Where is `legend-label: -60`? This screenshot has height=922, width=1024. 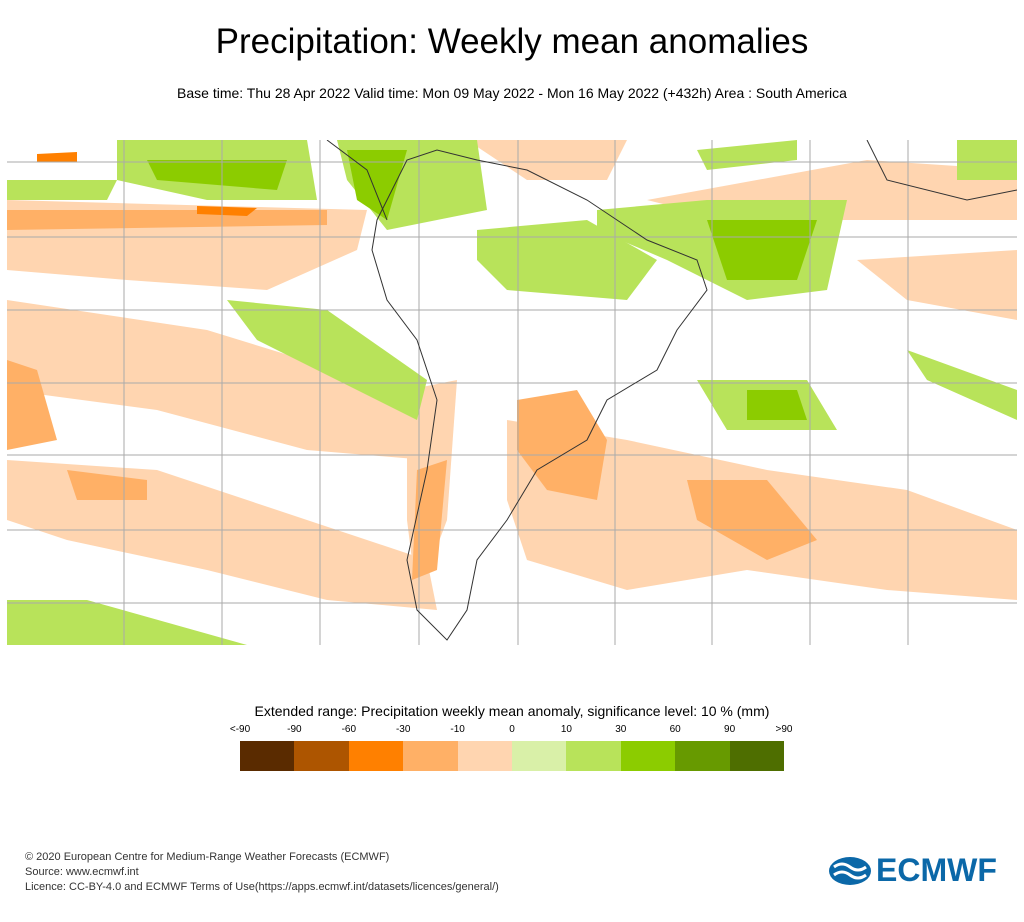 legend-label: -60 is located at coordinates (349, 729).